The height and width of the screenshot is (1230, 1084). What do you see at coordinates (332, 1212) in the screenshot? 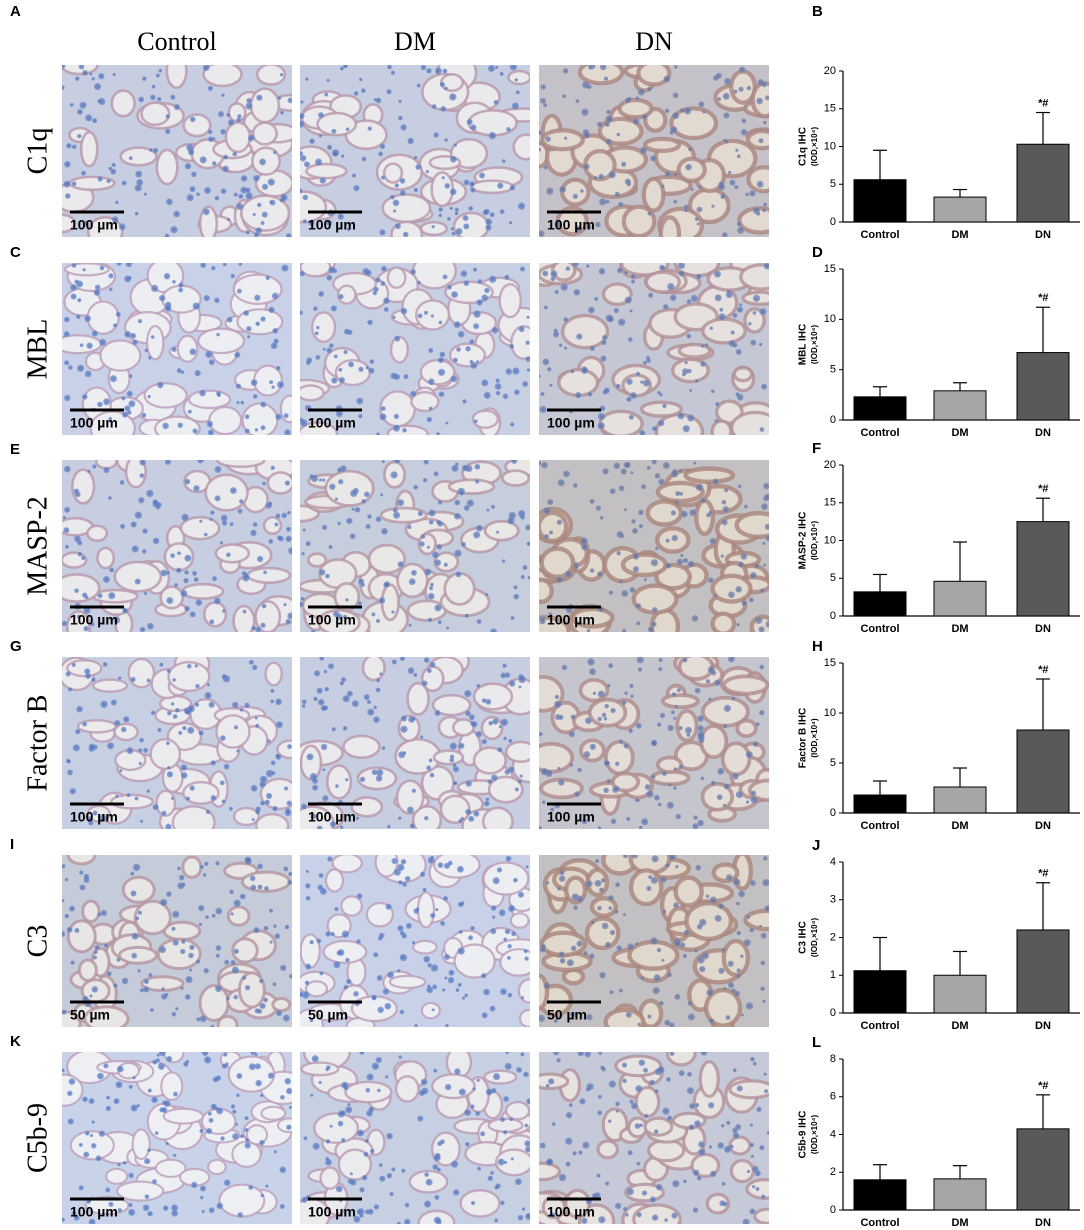
I see `scale-bar-label: 100 µm` at bounding box center [332, 1212].